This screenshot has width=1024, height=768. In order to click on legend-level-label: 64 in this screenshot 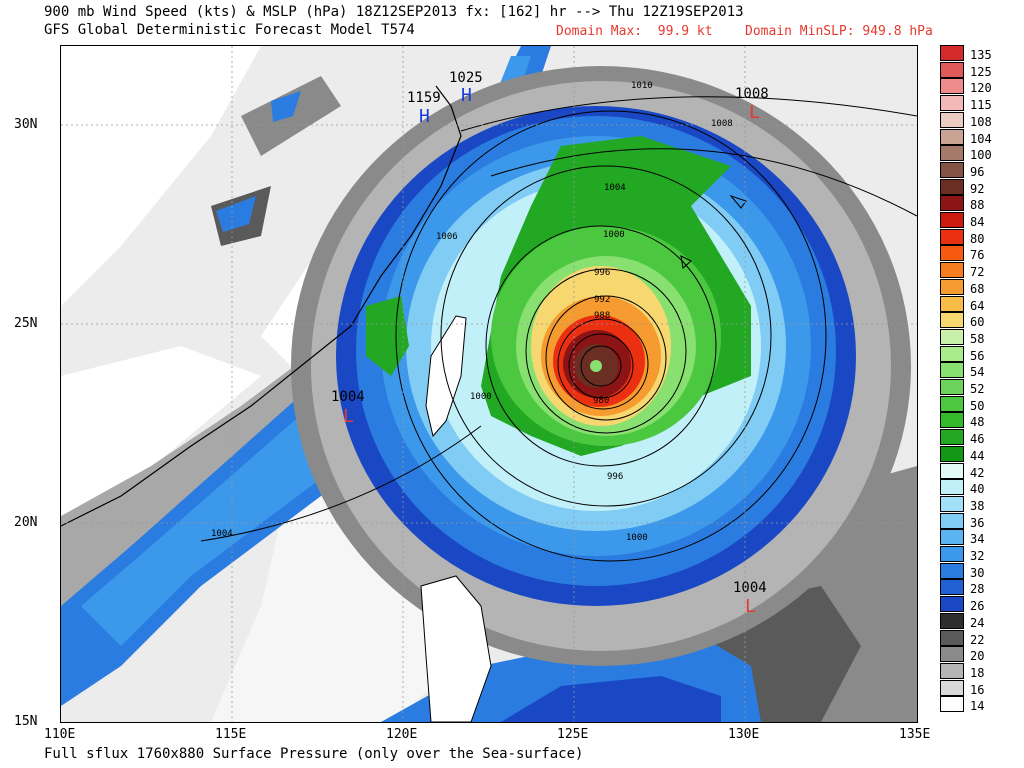, I will do `click(977, 305)`.